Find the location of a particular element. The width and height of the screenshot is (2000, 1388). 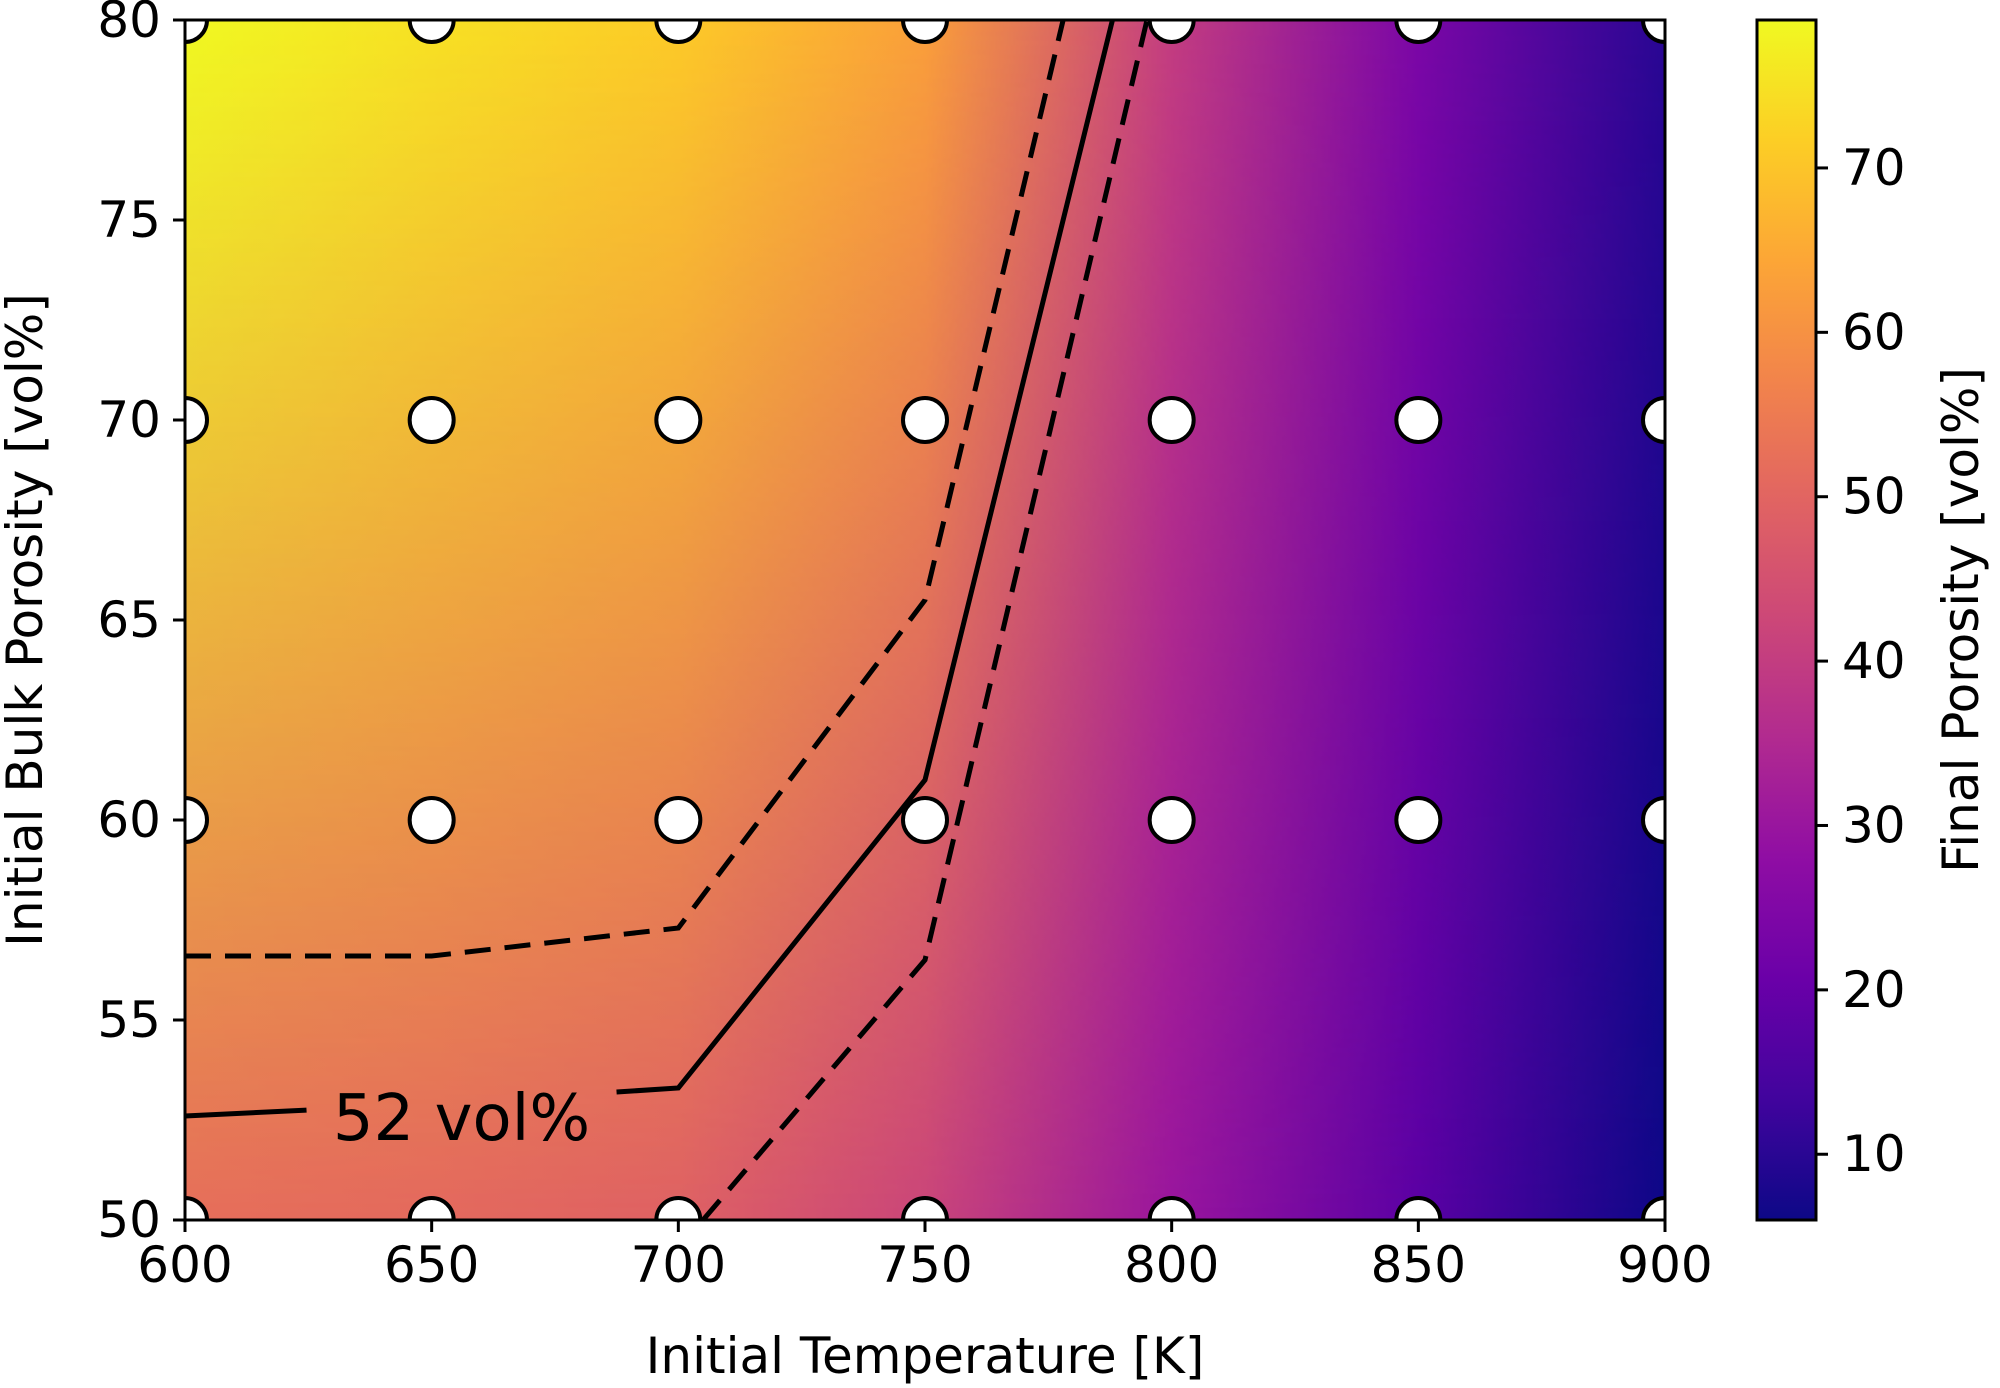

colorbar-tick-label: 30 is located at coordinates (1874, 825).